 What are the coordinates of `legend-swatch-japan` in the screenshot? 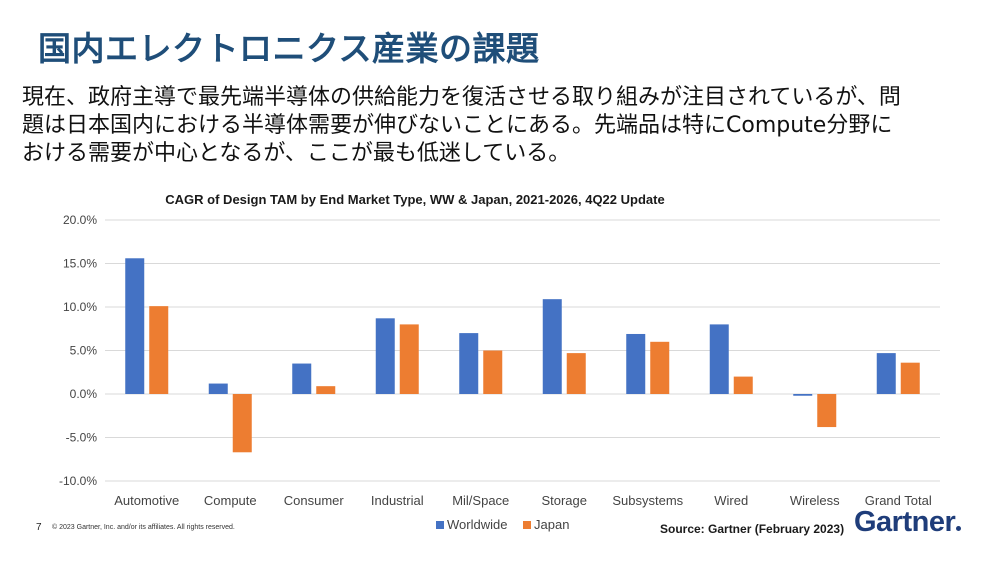 It's located at (527, 525).